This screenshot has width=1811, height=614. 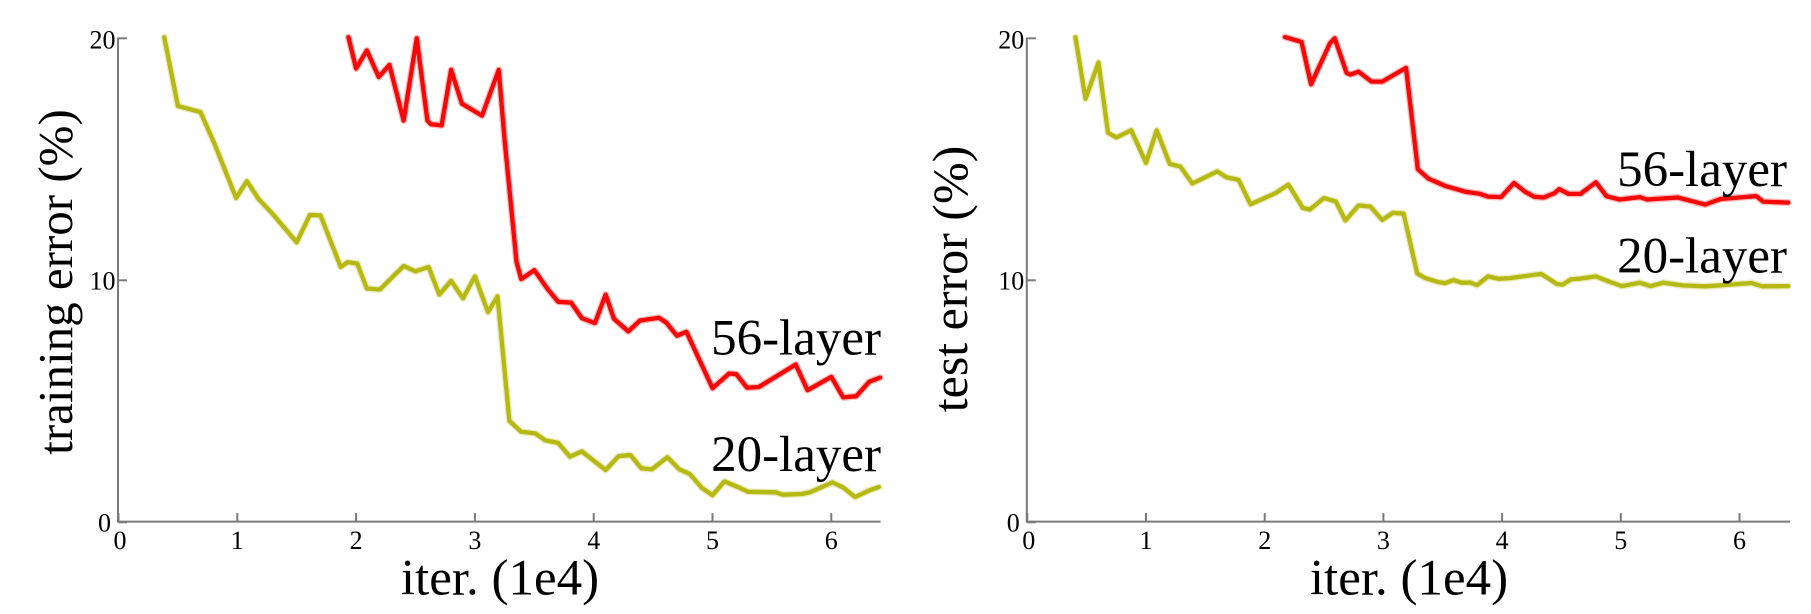 I want to click on svg-text: test error (%), so click(x=950, y=279).